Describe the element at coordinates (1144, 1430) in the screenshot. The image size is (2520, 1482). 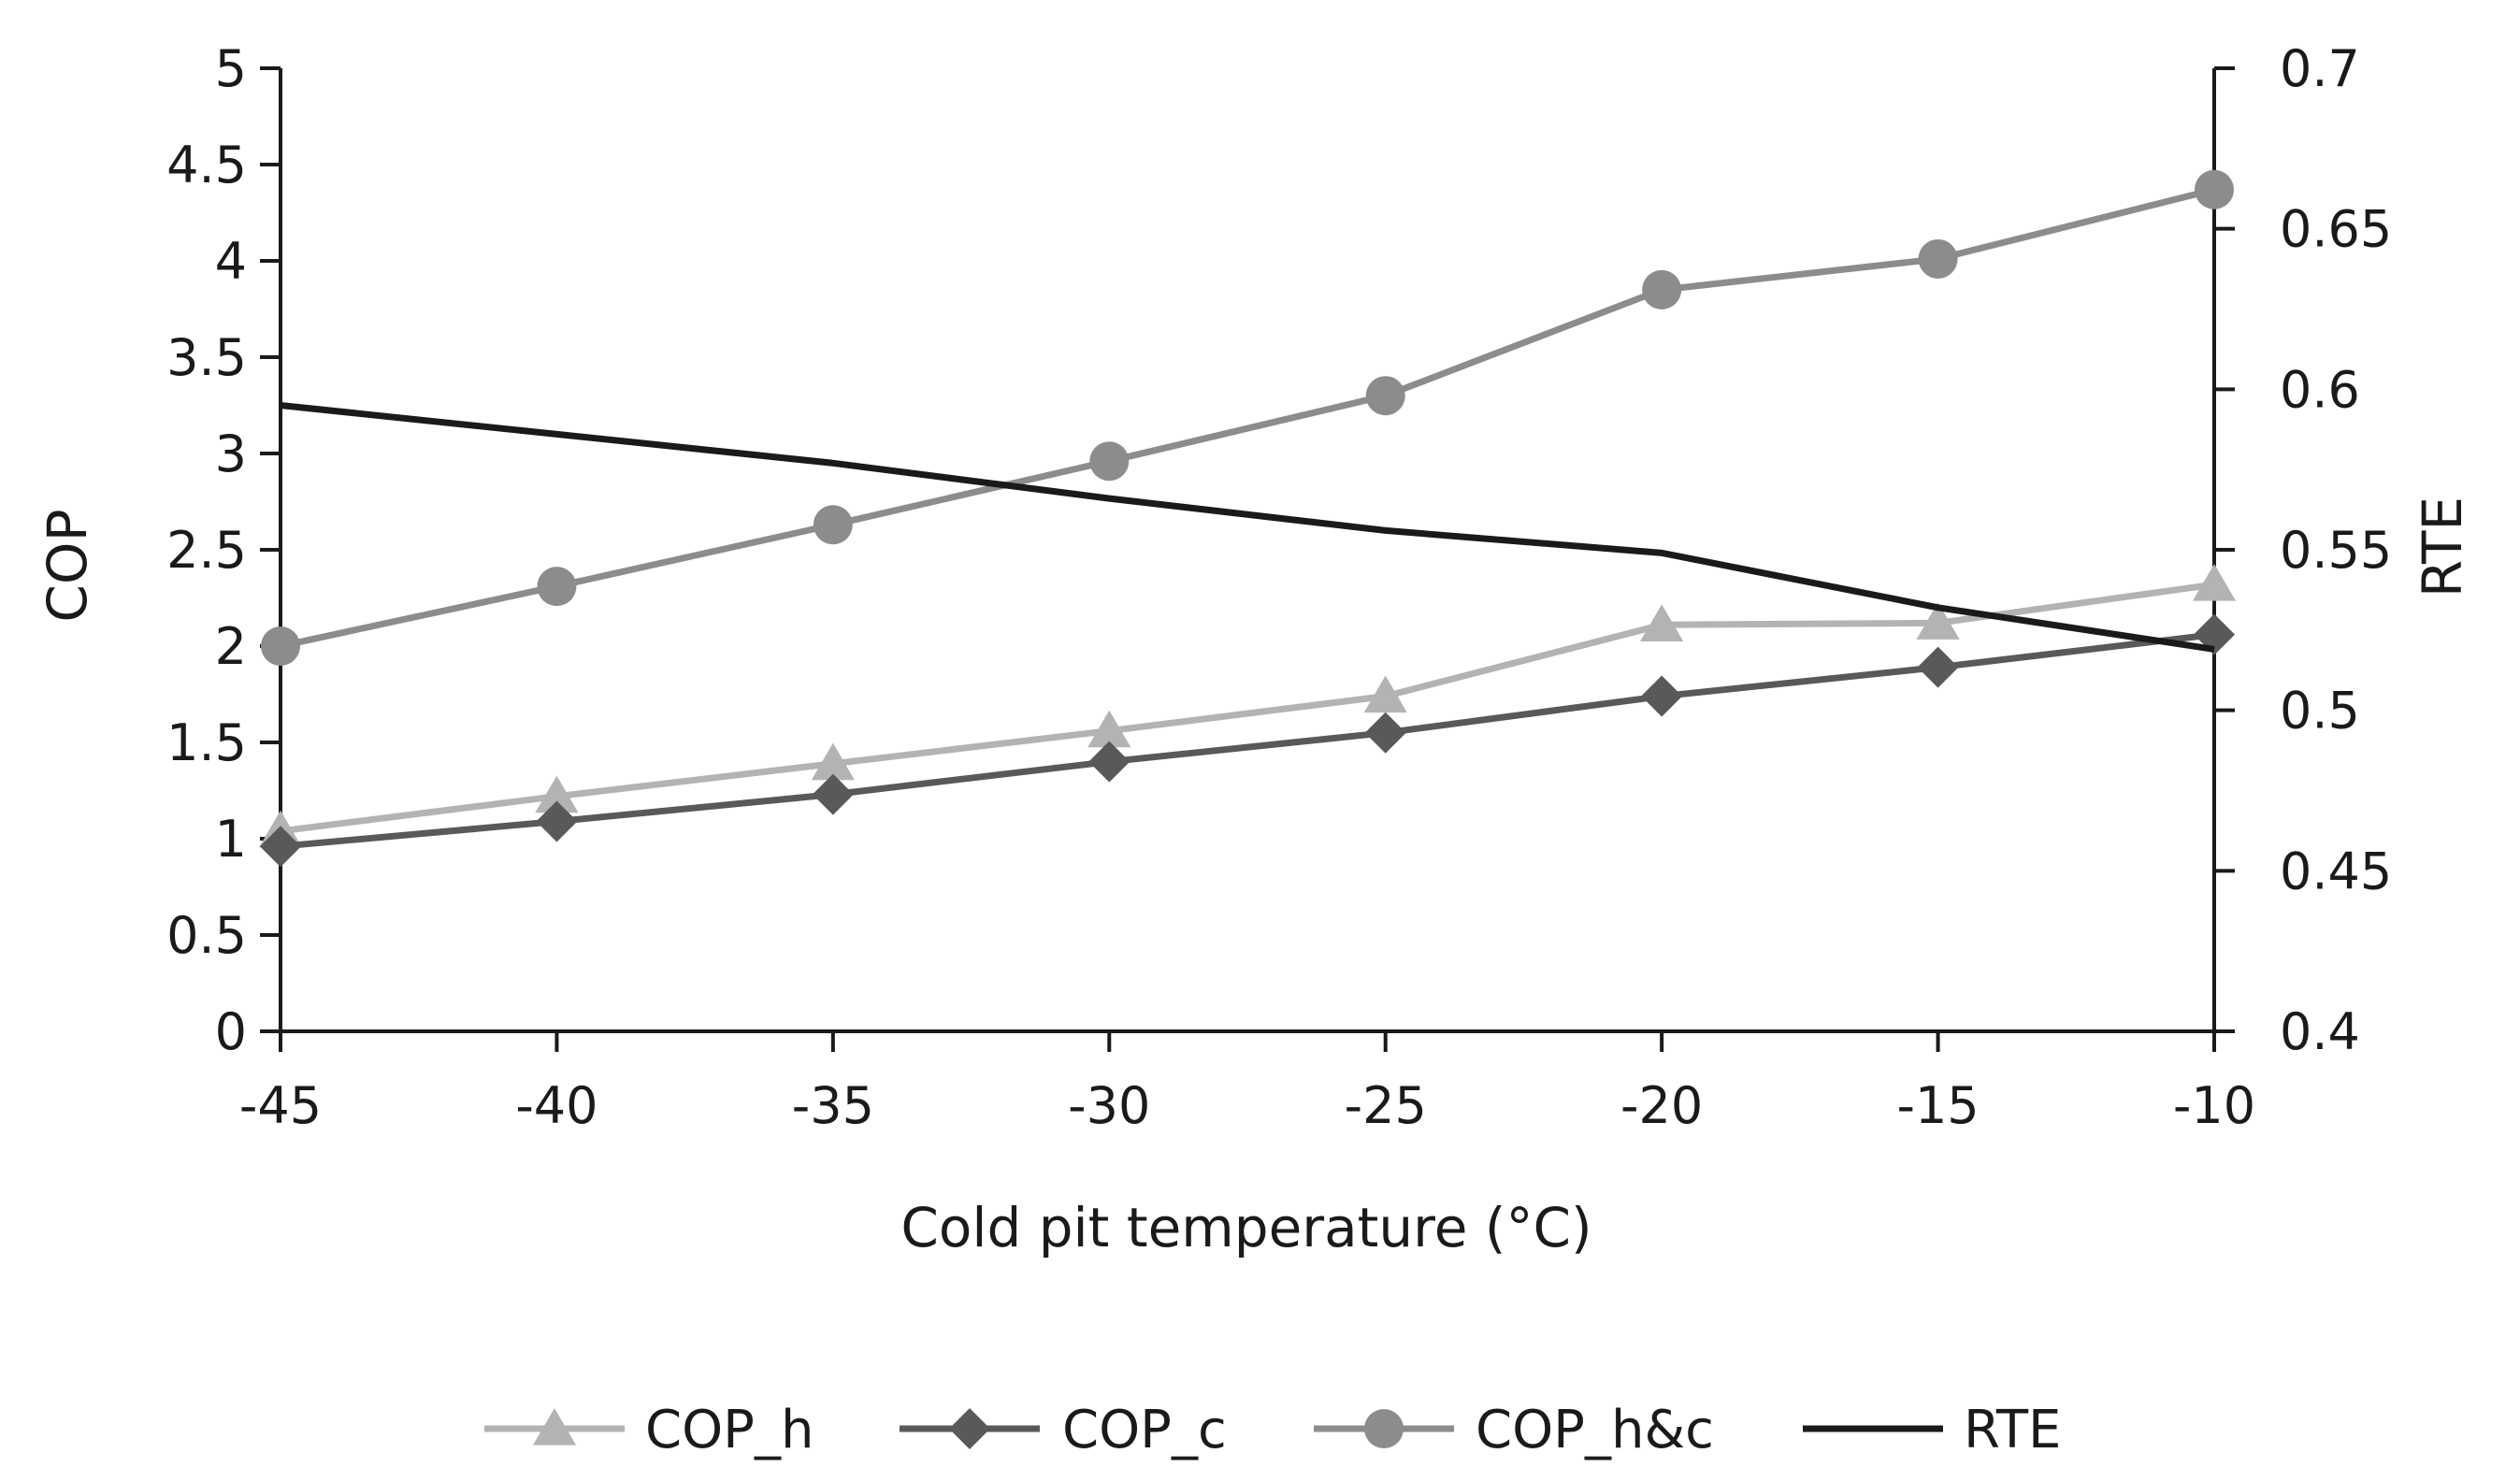
I see `legend-label: COP_c` at that location.